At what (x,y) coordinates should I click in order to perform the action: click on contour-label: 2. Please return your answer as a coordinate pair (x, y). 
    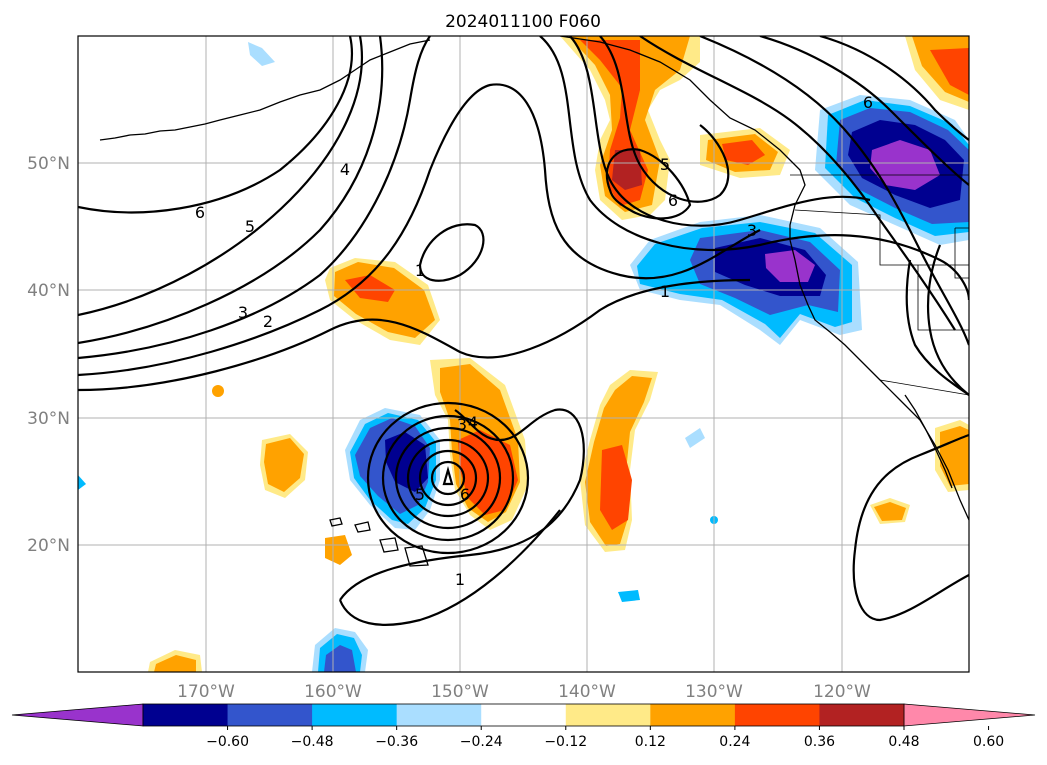
    Looking at the image, I should click on (268, 321).